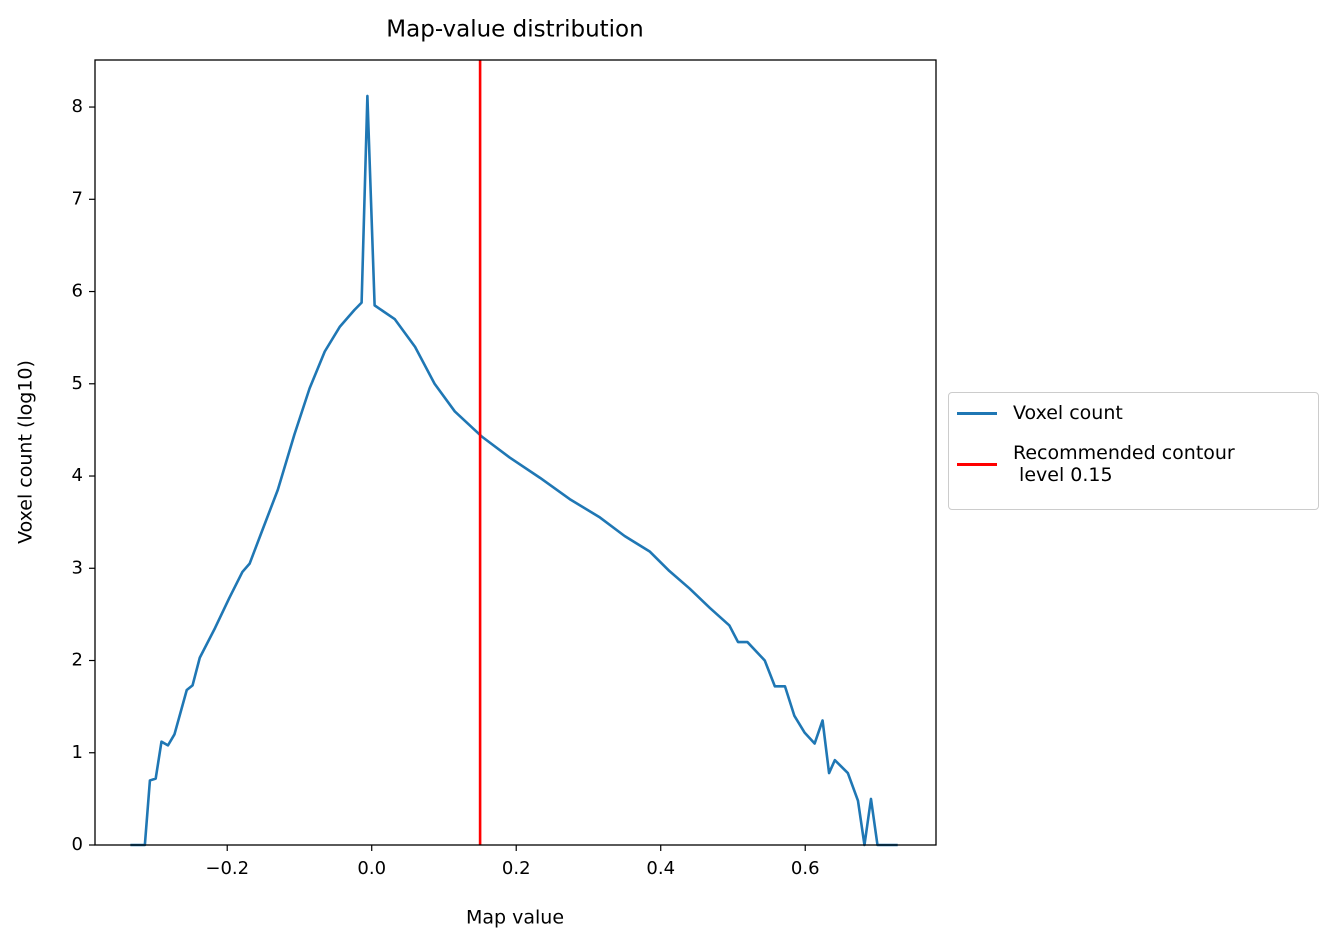 This screenshot has width=1321, height=934. I want to click on y-tick-label: 8, so click(77, 106).